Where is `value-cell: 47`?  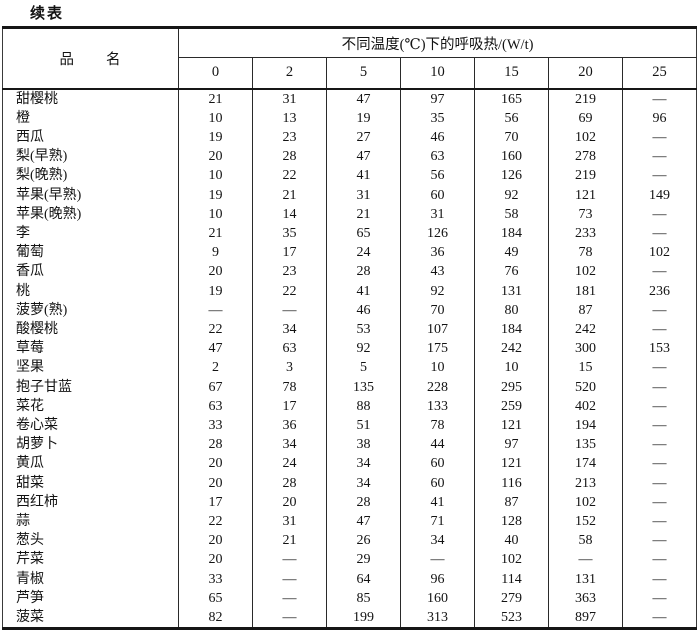
value-cell: 47 is located at coordinates (363, 157).